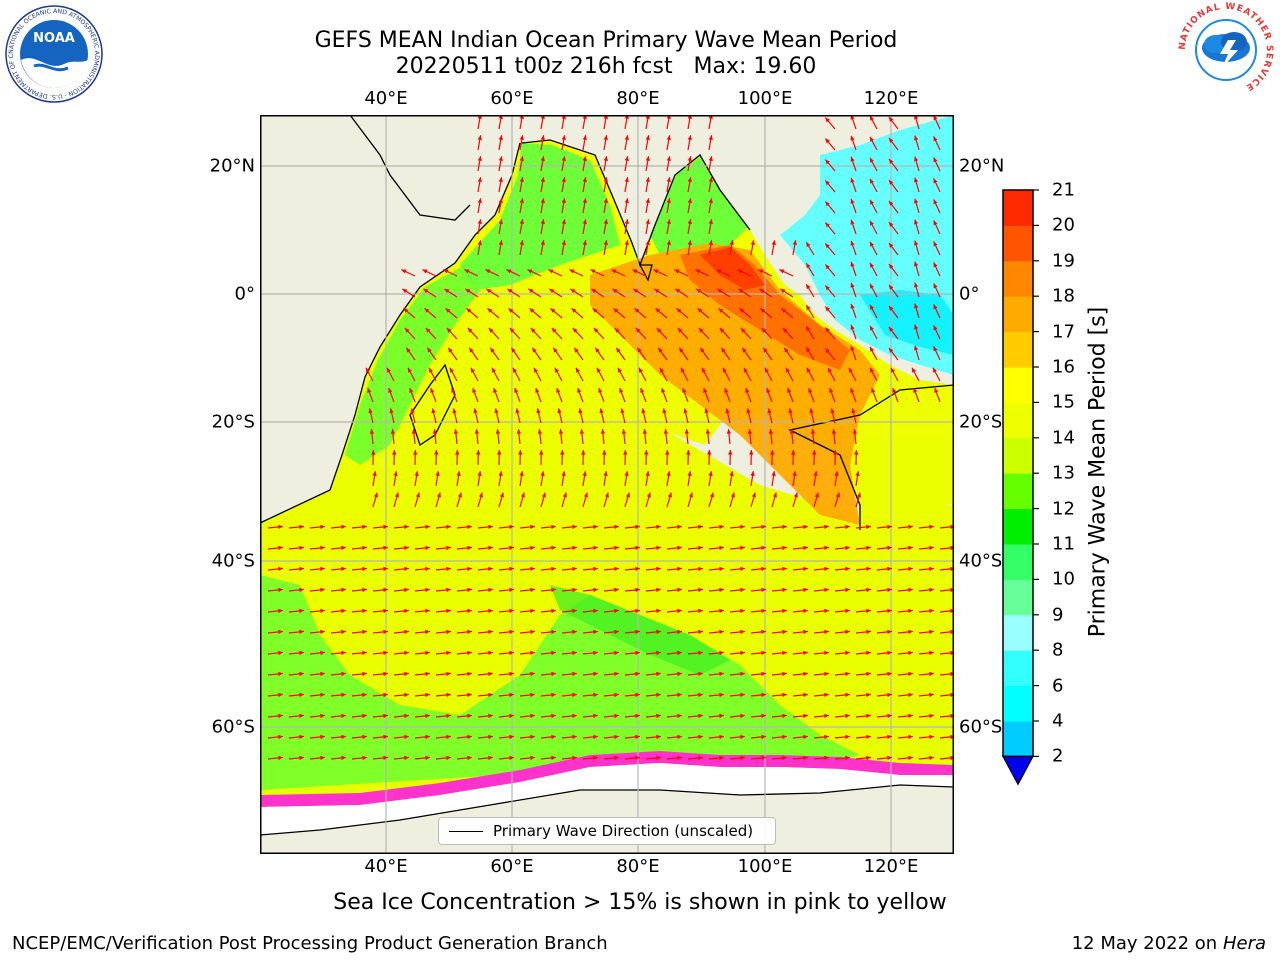 The height and width of the screenshot is (960, 1280). What do you see at coordinates (981, 727) in the screenshot?
I see `lat-label-right: 60°S` at bounding box center [981, 727].